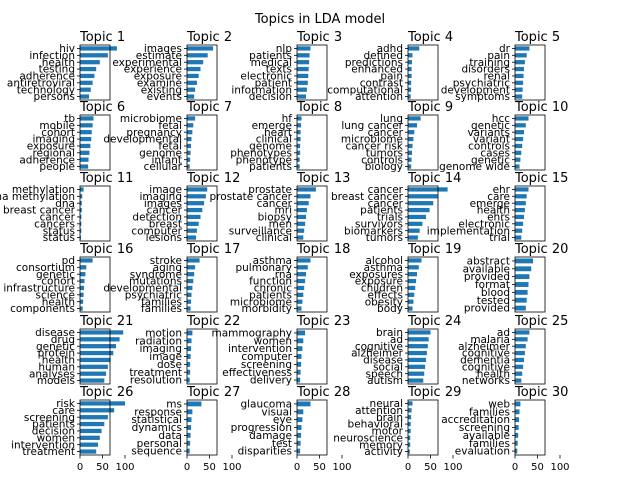  I want to click on topic-title: Topic 6, so click(102, 107).